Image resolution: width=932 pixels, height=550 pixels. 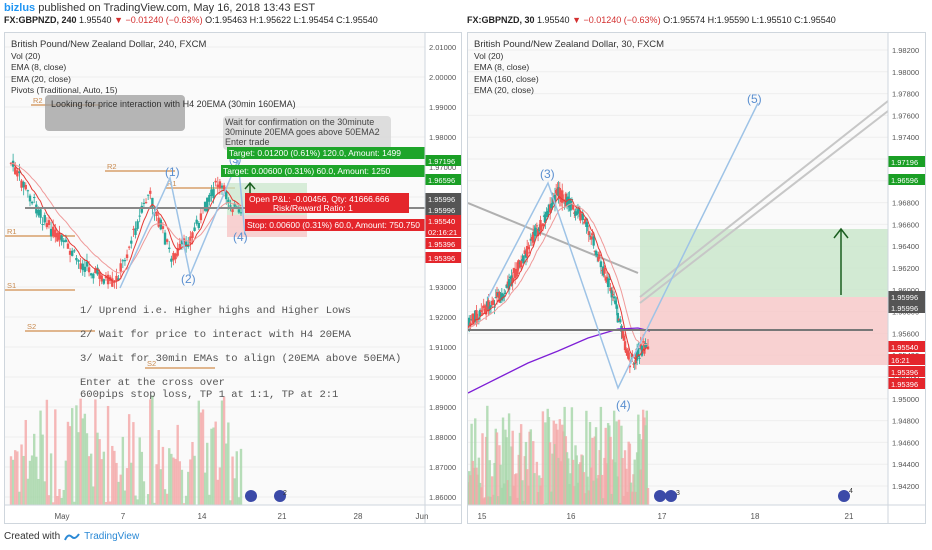 What do you see at coordinates (504, 90) in the screenshot?
I see `right-legend-ema20: EMA (20, close)` at bounding box center [504, 90].